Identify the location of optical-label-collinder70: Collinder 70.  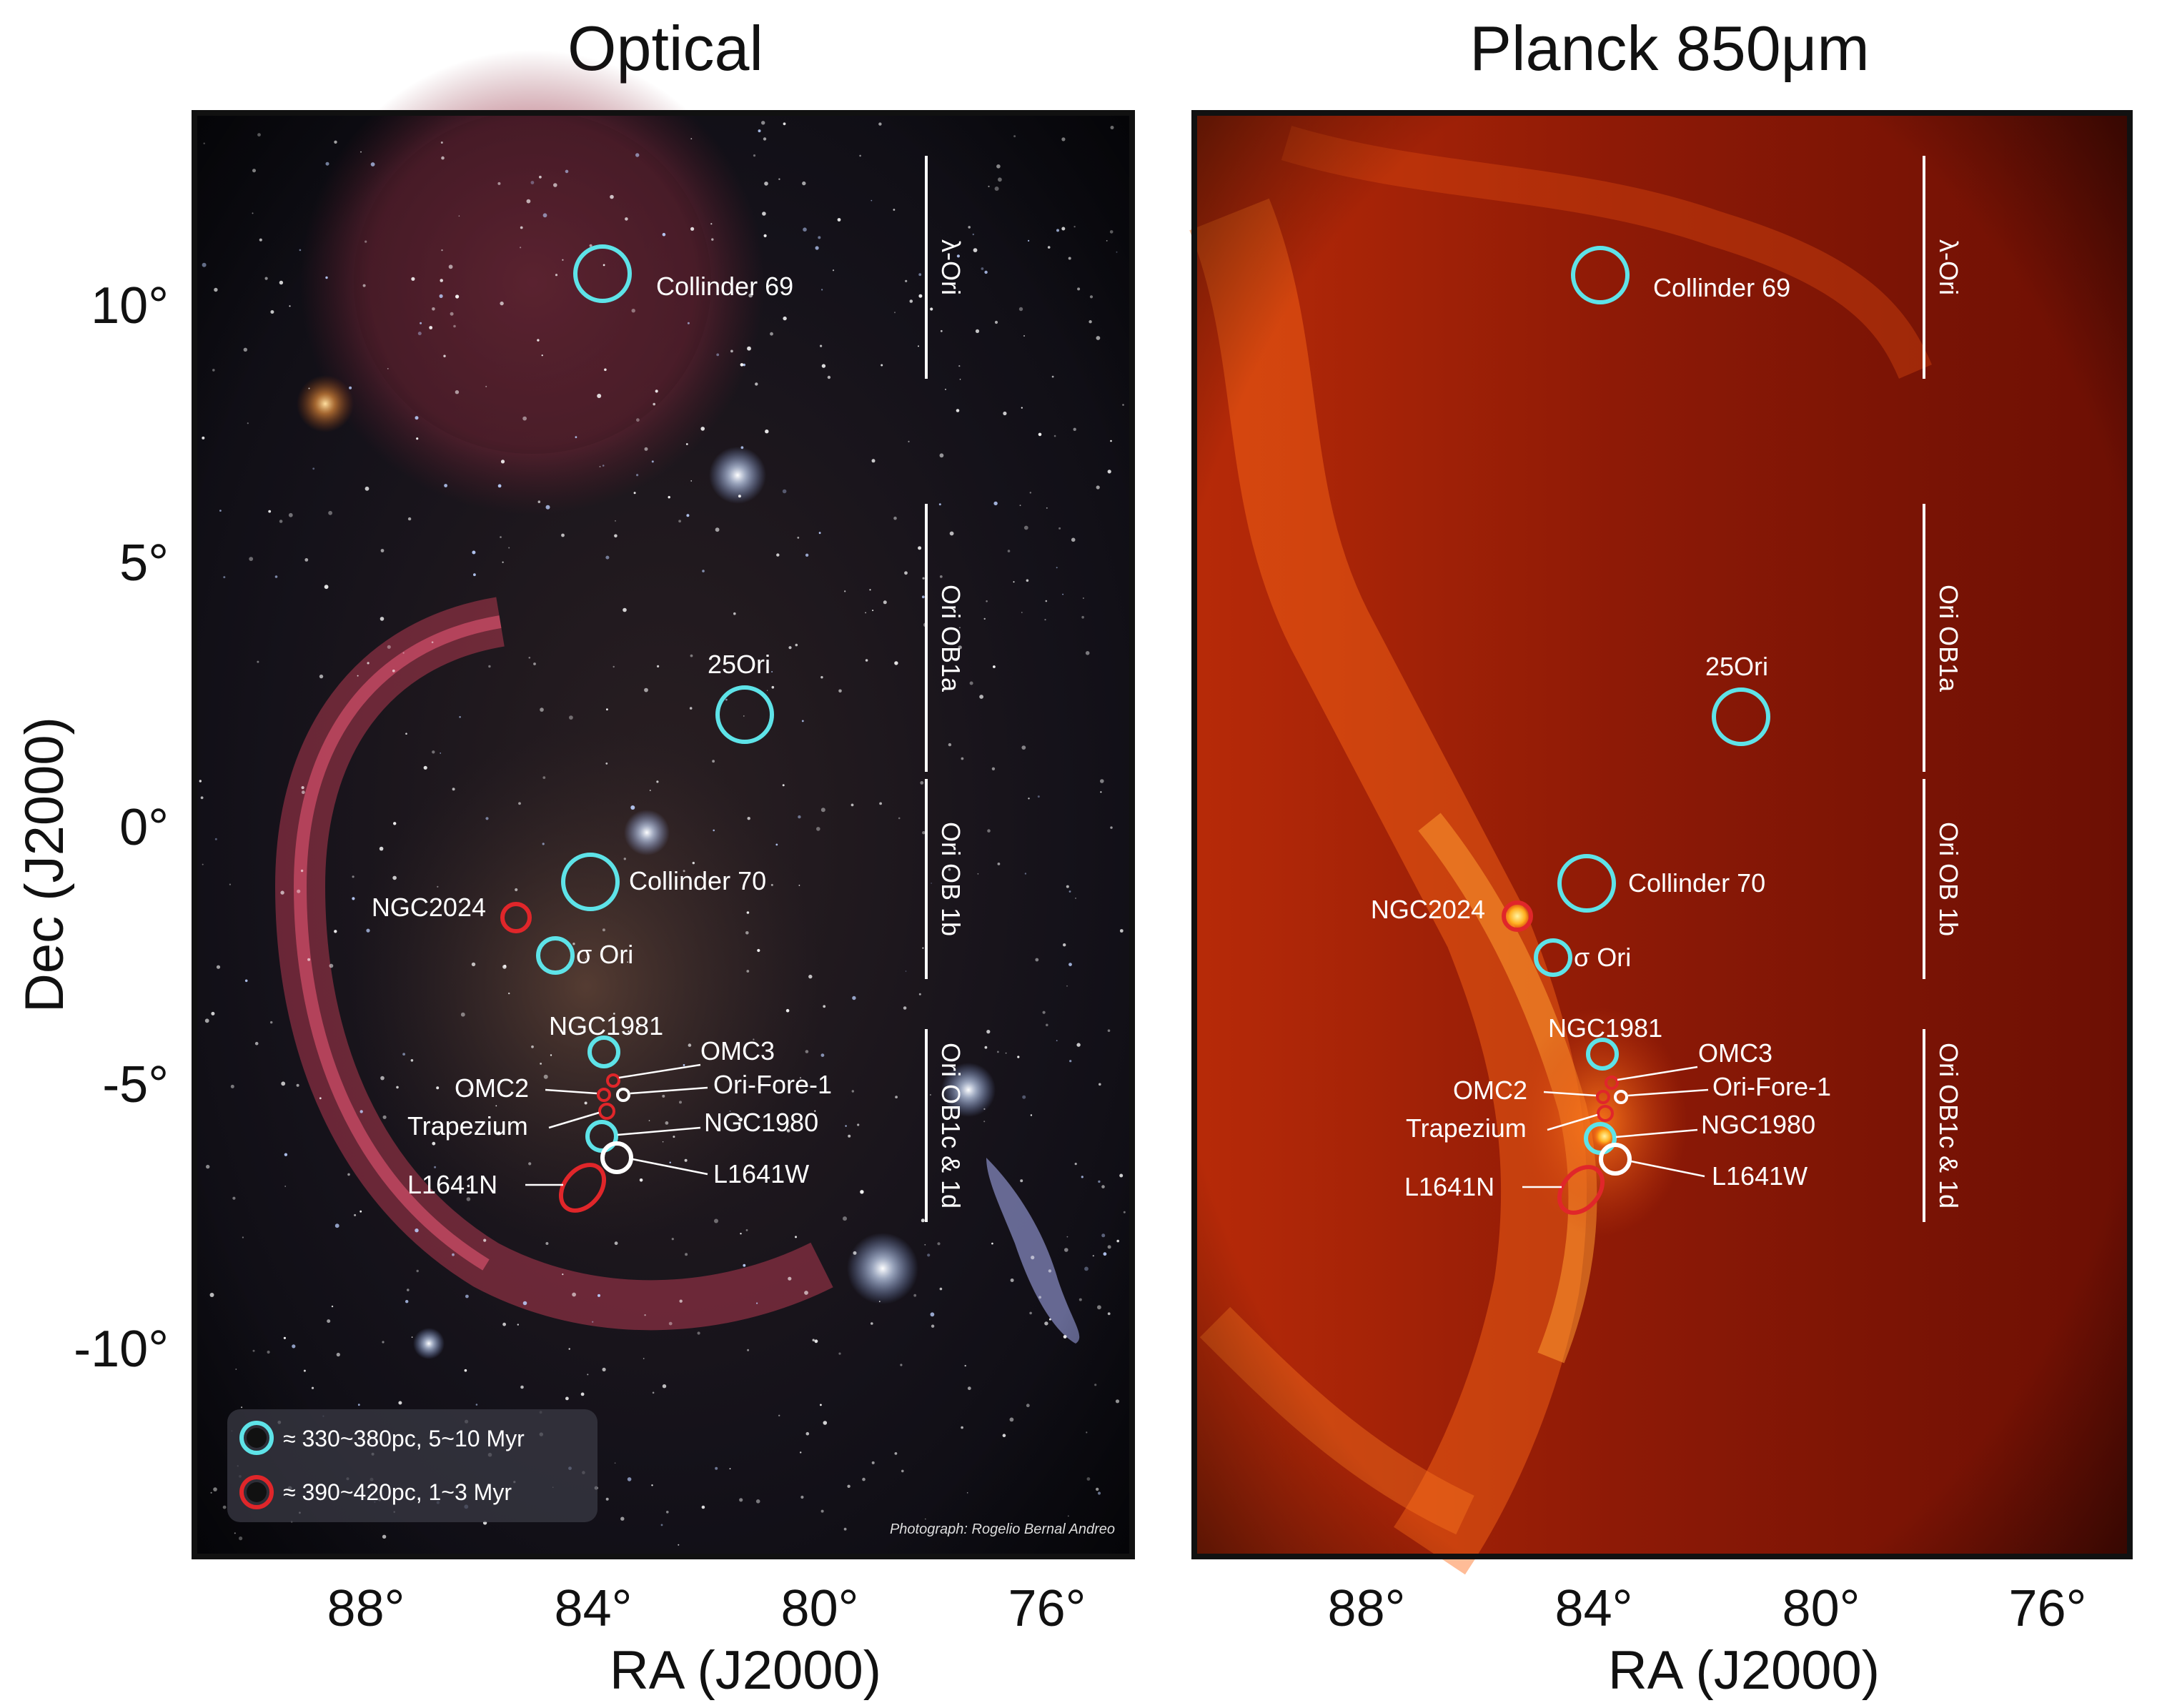
(697, 880).